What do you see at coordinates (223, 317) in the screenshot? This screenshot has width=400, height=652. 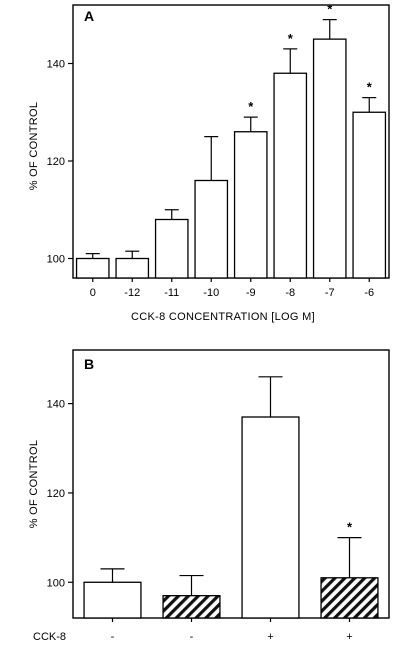 I see `panel-a-x-axis-title: CCK-8 CONCENTRATION [LOG M]` at bounding box center [223, 317].